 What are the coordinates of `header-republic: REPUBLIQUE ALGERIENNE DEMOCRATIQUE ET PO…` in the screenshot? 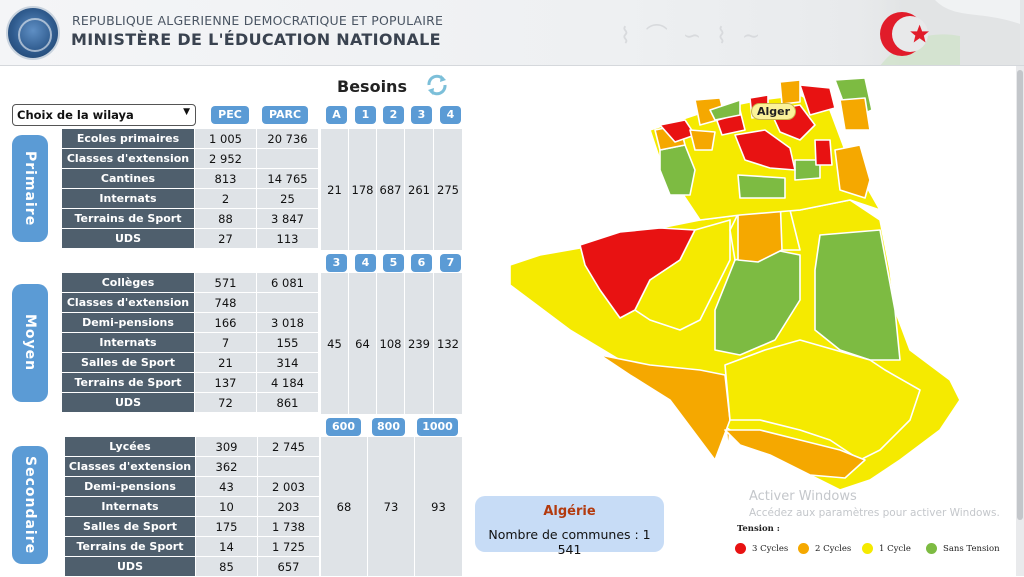 It's located at (258, 20).